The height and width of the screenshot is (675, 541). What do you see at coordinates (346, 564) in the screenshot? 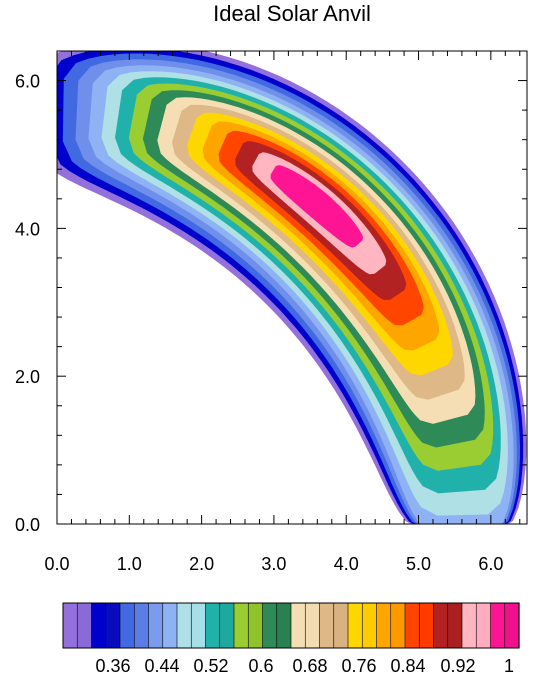
I see `x-tick-label: 4.0` at bounding box center [346, 564].